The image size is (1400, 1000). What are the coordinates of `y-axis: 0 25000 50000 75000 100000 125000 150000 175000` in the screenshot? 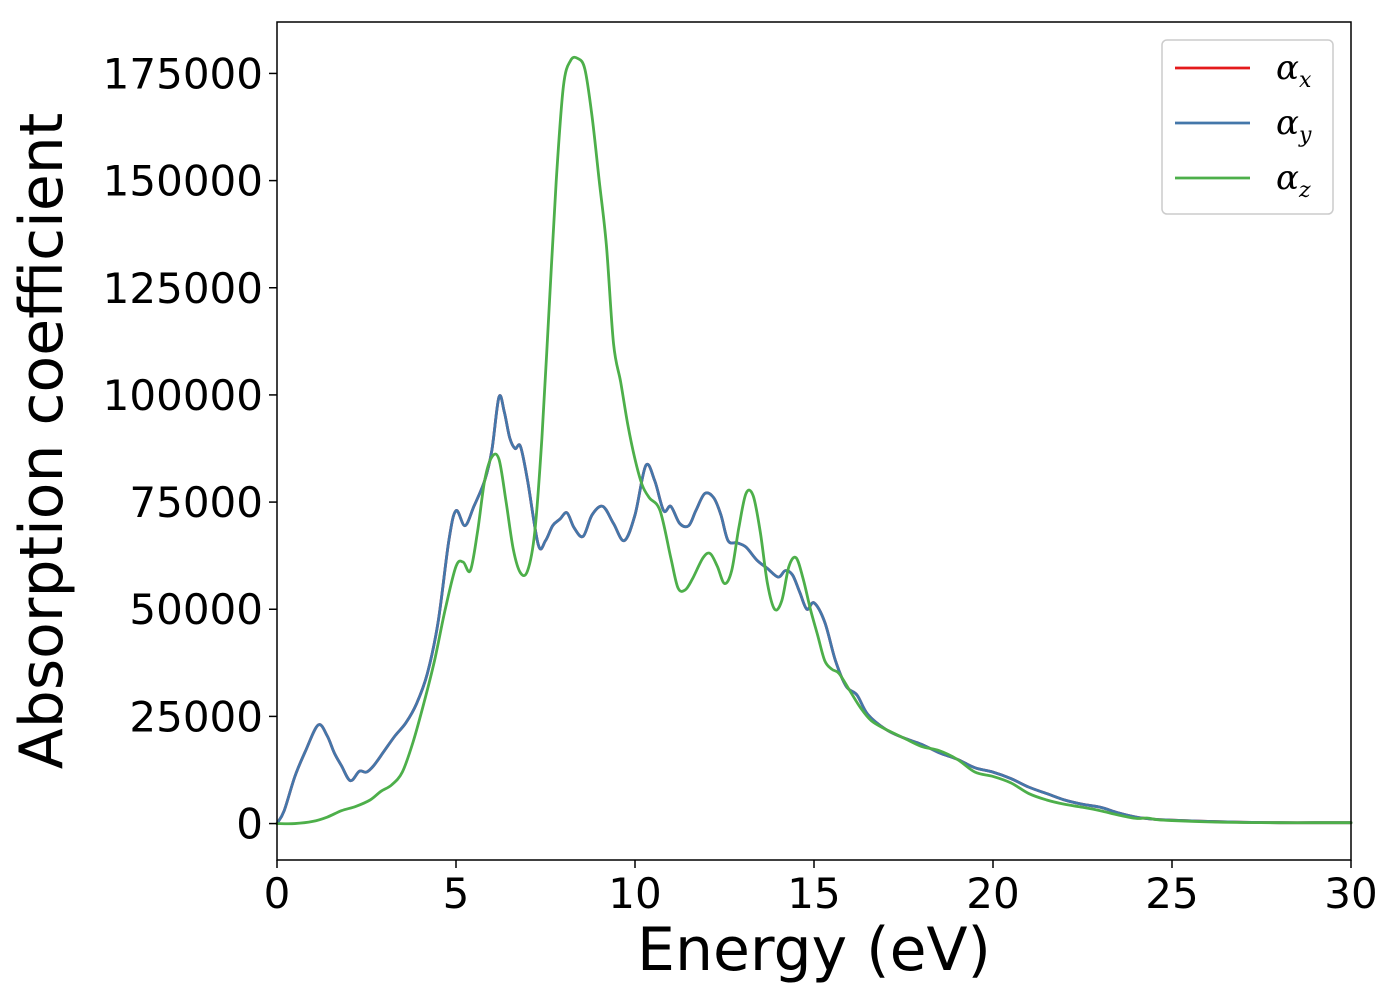 It's located at (190, 449).